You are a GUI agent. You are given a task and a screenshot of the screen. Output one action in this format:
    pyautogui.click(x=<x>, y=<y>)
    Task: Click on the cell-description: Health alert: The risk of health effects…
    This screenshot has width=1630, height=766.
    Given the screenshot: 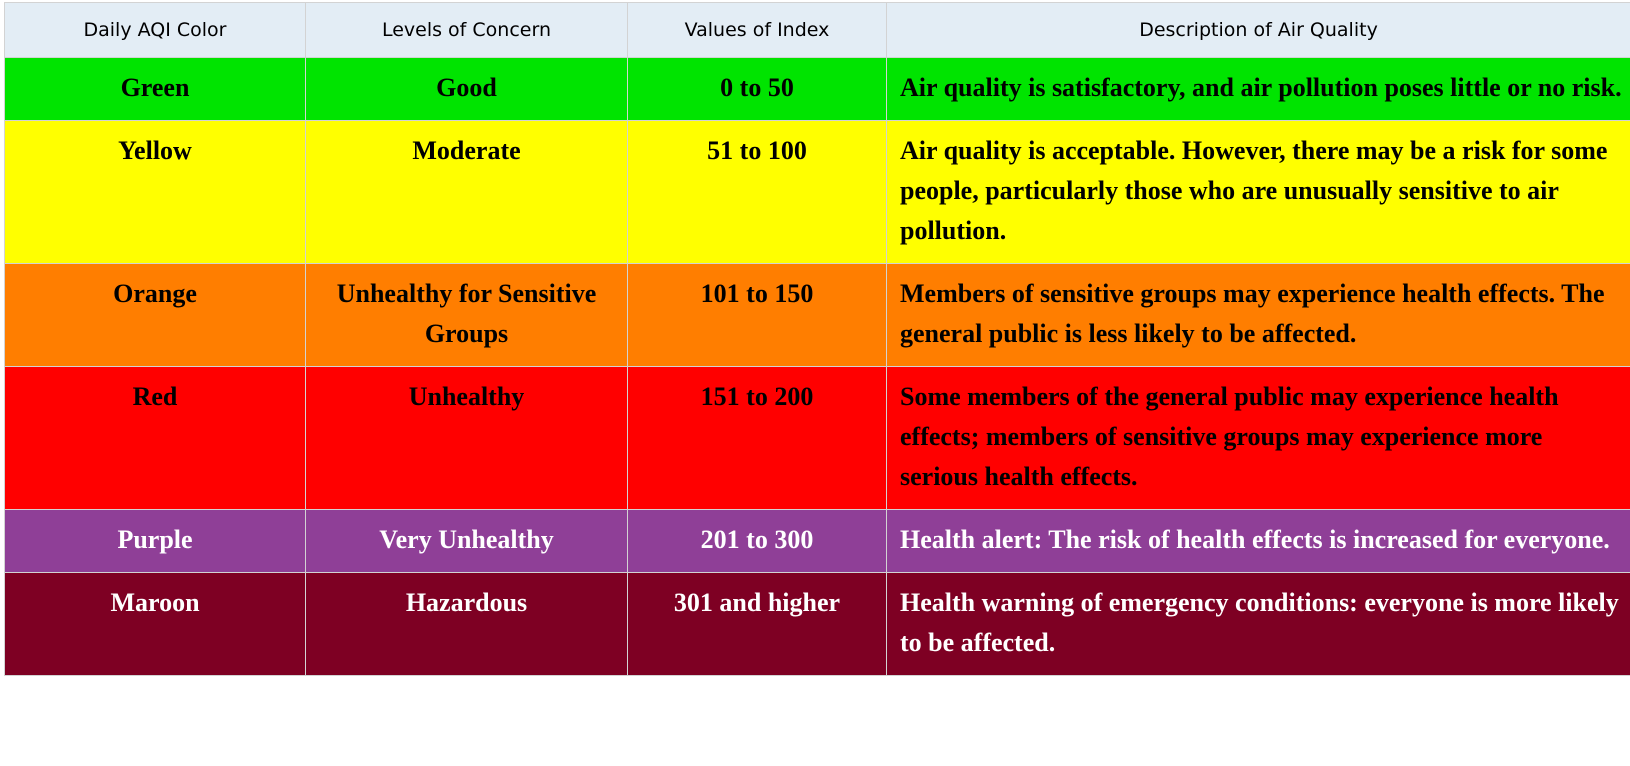 What is the action you would take?
    pyautogui.click(x=1258, y=541)
    